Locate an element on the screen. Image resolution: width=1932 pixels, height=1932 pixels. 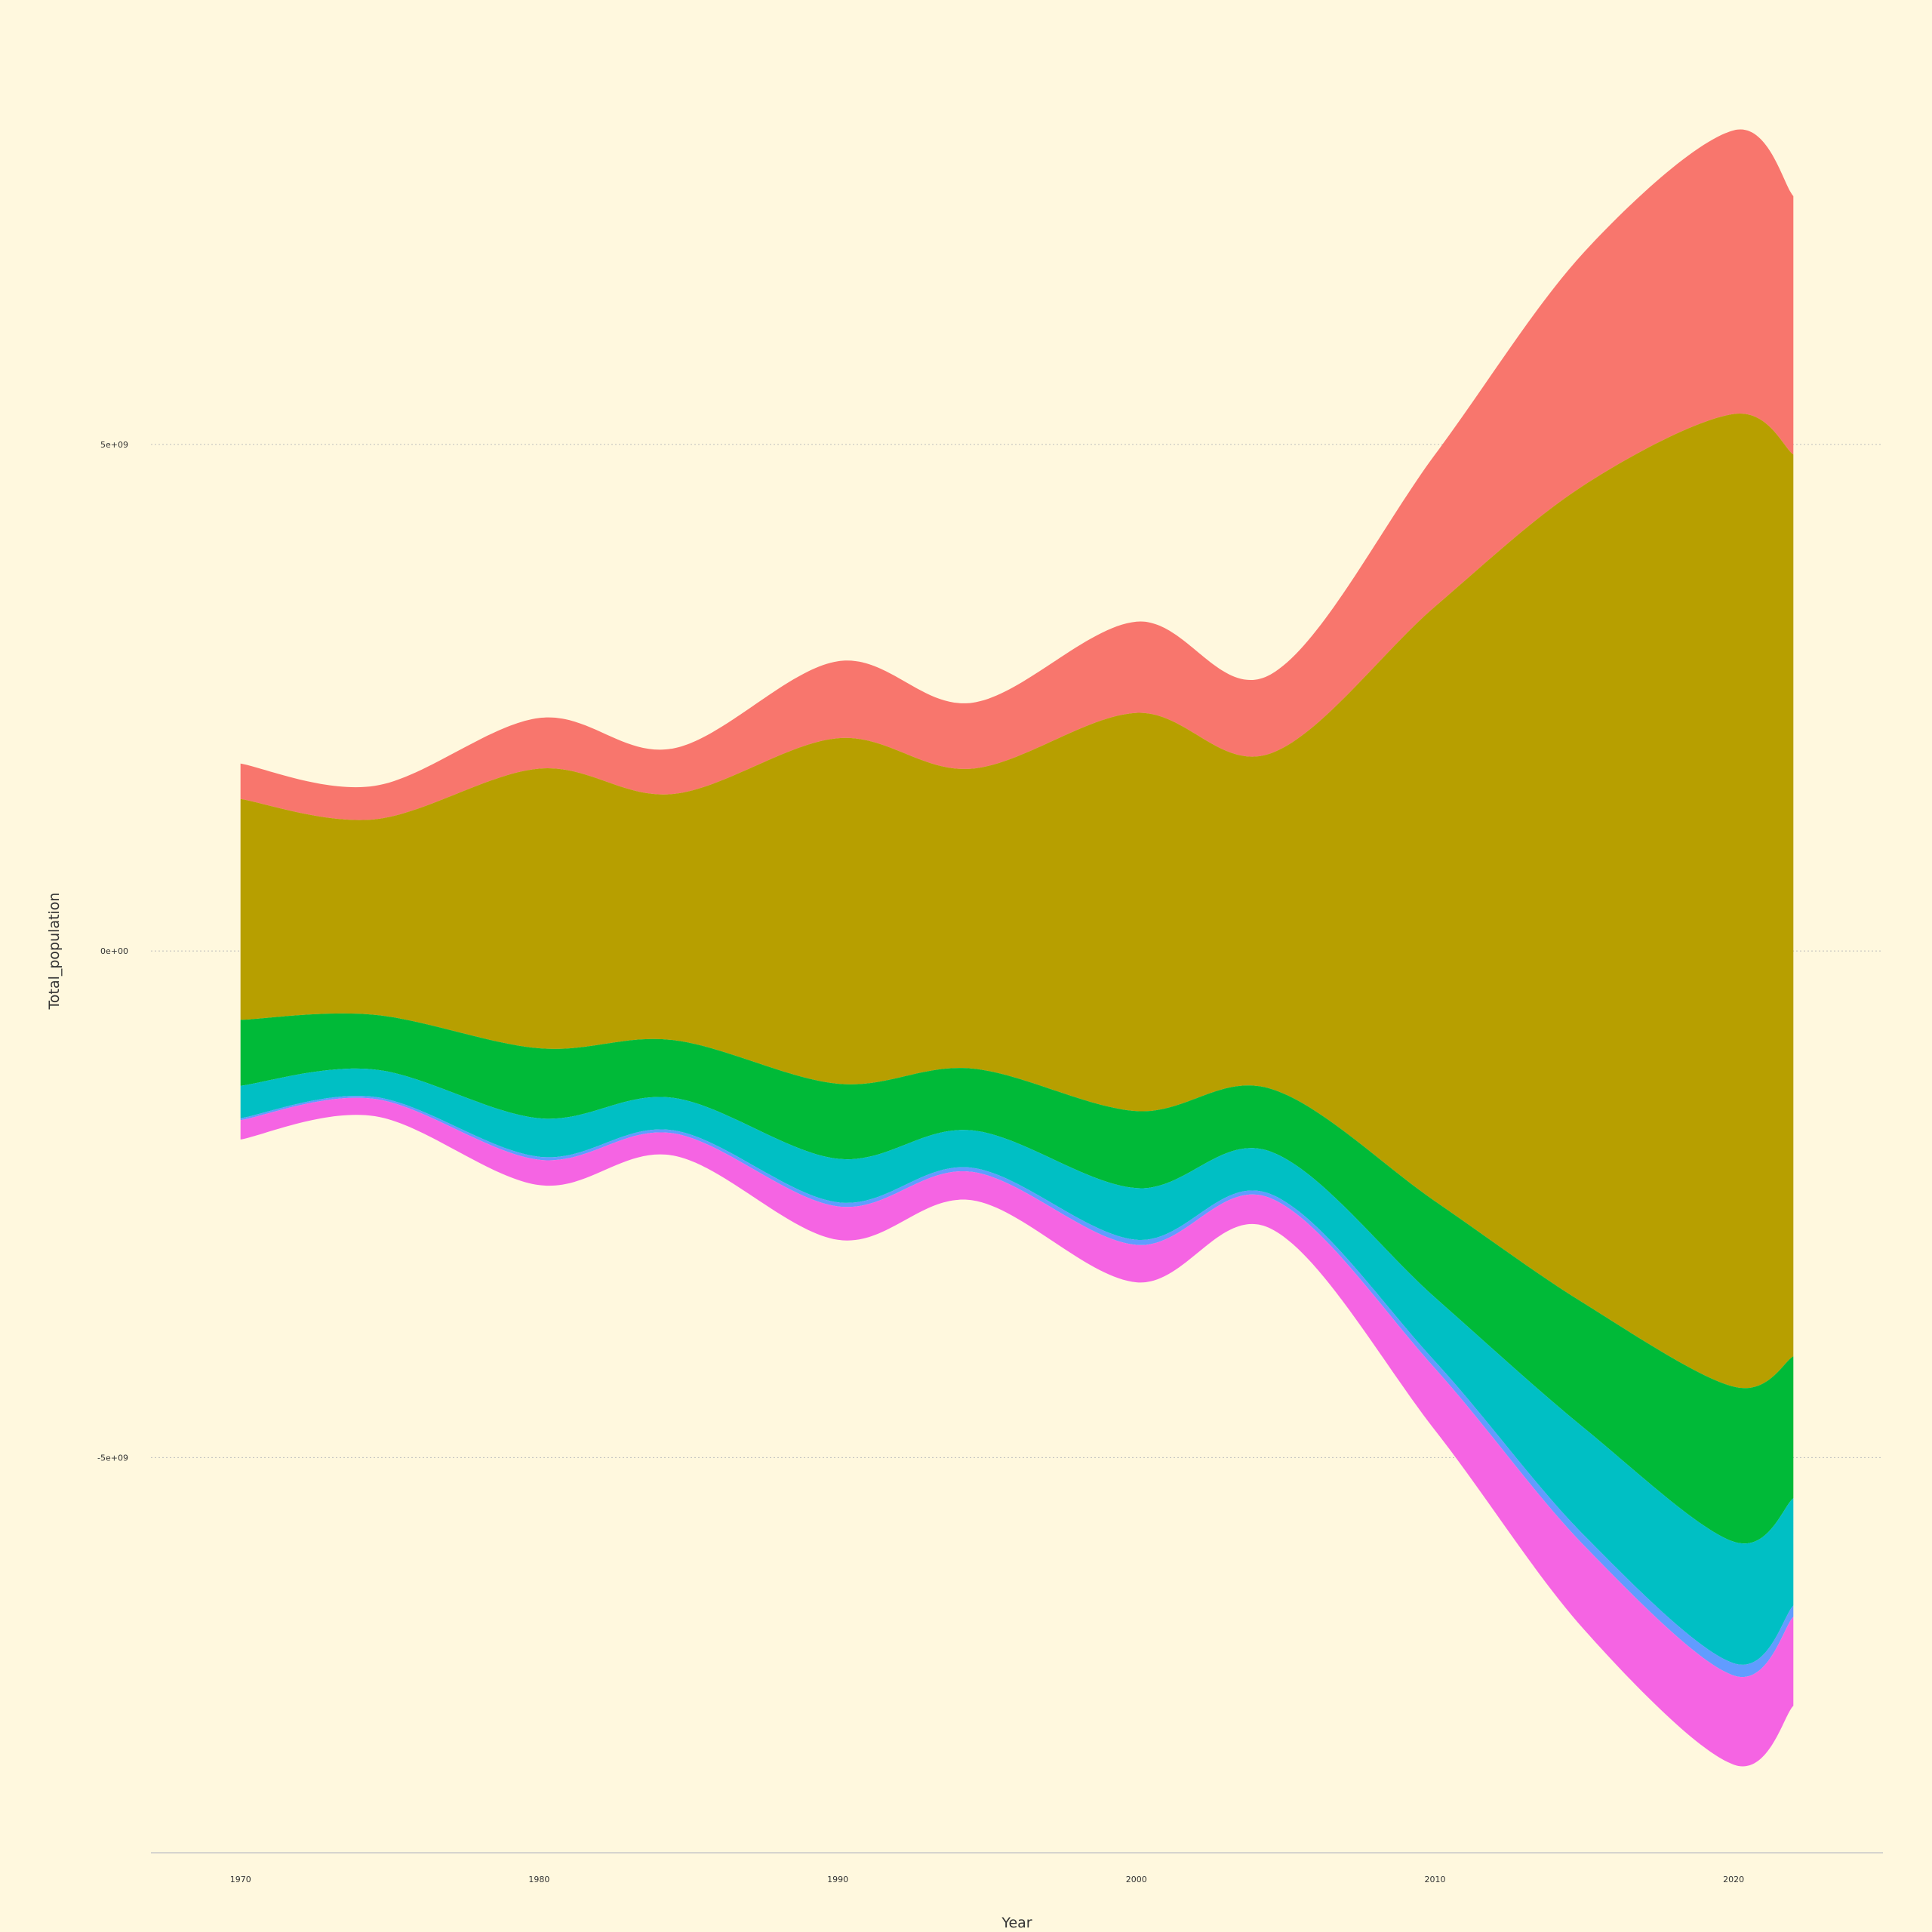
x-tick-label: 2020 is located at coordinates (1733, 1879).